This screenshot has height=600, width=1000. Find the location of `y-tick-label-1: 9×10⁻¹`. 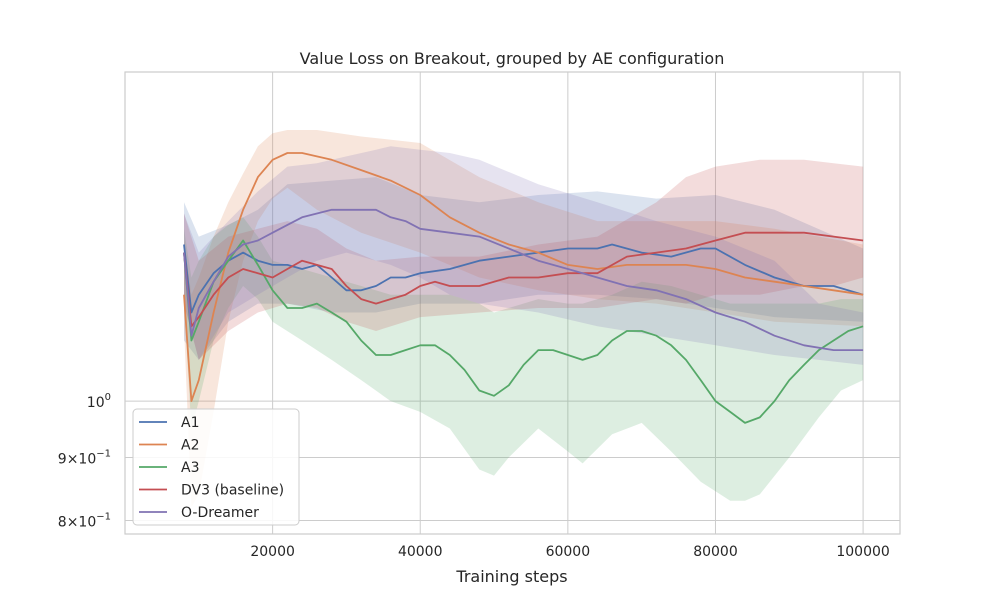

y-tick-label-1: 9×10⁻¹ is located at coordinates (84, 457).